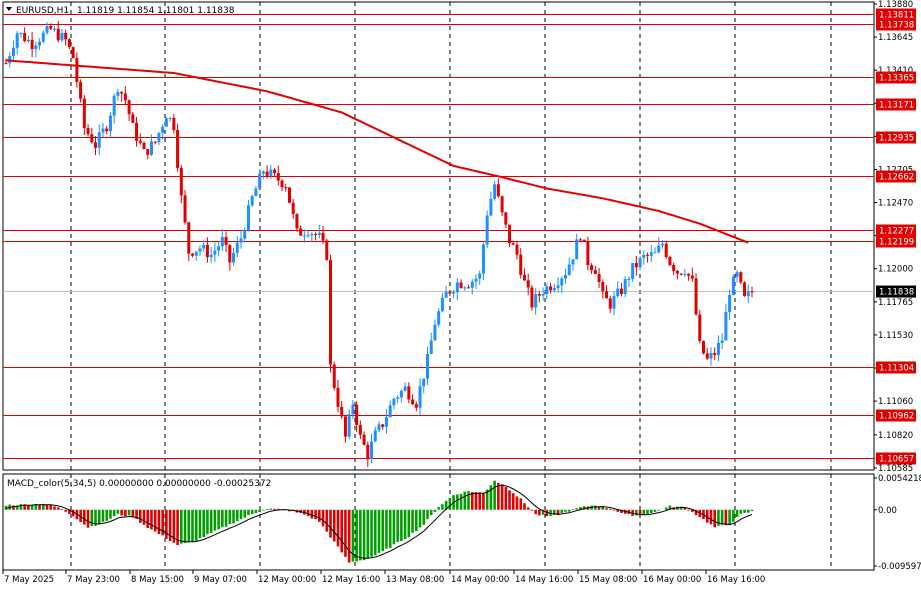 This screenshot has height=594, width=921. I want to click on time-tick-label: 7 May 2025, so click(29, 580).